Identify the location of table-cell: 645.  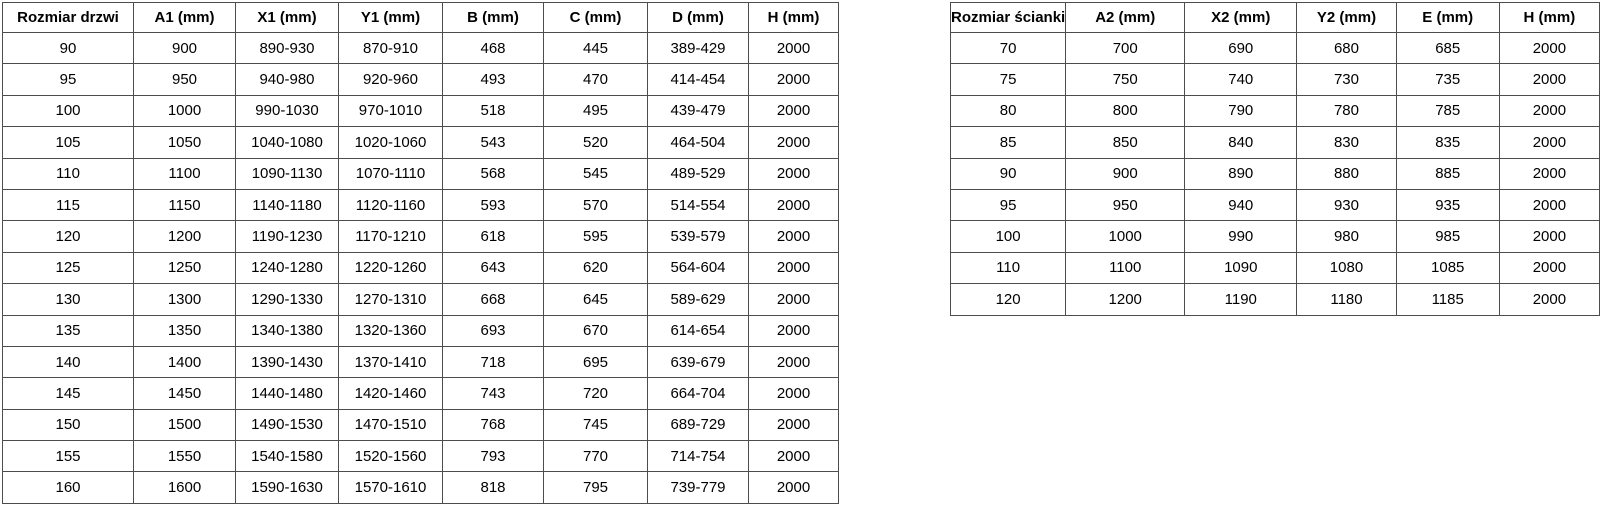
(595, 299).